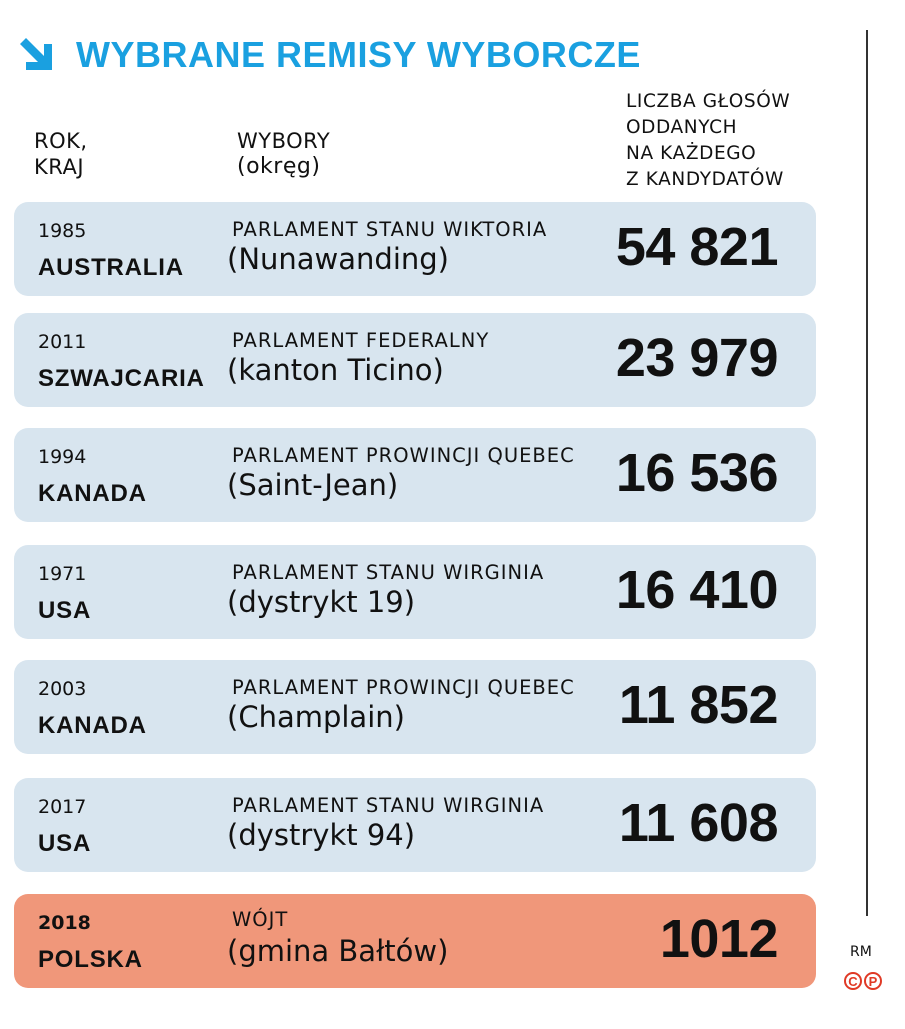 This screenshot has height=1029, width=905. Describe the element at coordinates (853, 981) in the screenshot. I see `copyright-c-icon: C` at that location.